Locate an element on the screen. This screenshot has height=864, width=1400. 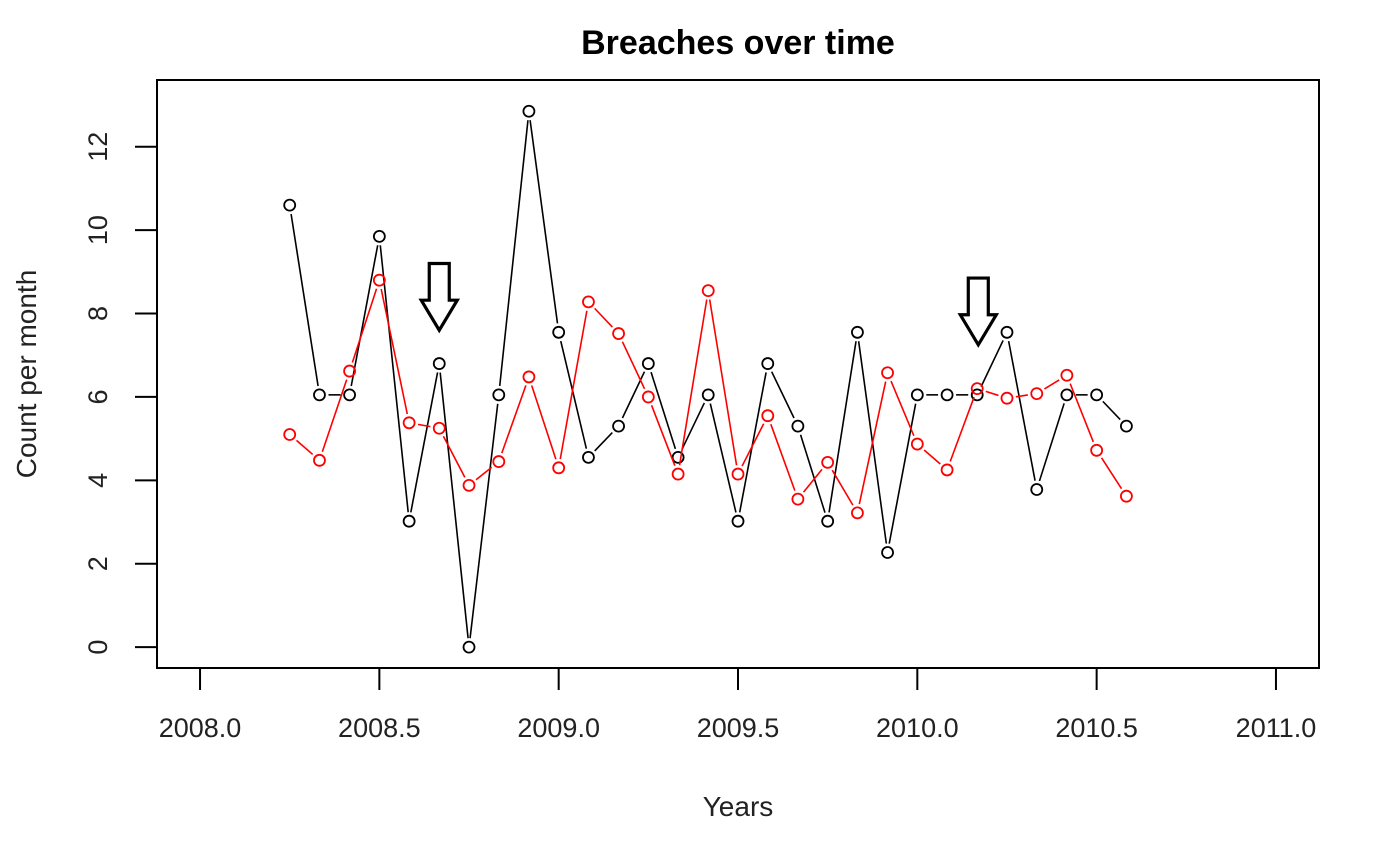
x-tick-label: 2010.0 is located at coordinates (917, 728).